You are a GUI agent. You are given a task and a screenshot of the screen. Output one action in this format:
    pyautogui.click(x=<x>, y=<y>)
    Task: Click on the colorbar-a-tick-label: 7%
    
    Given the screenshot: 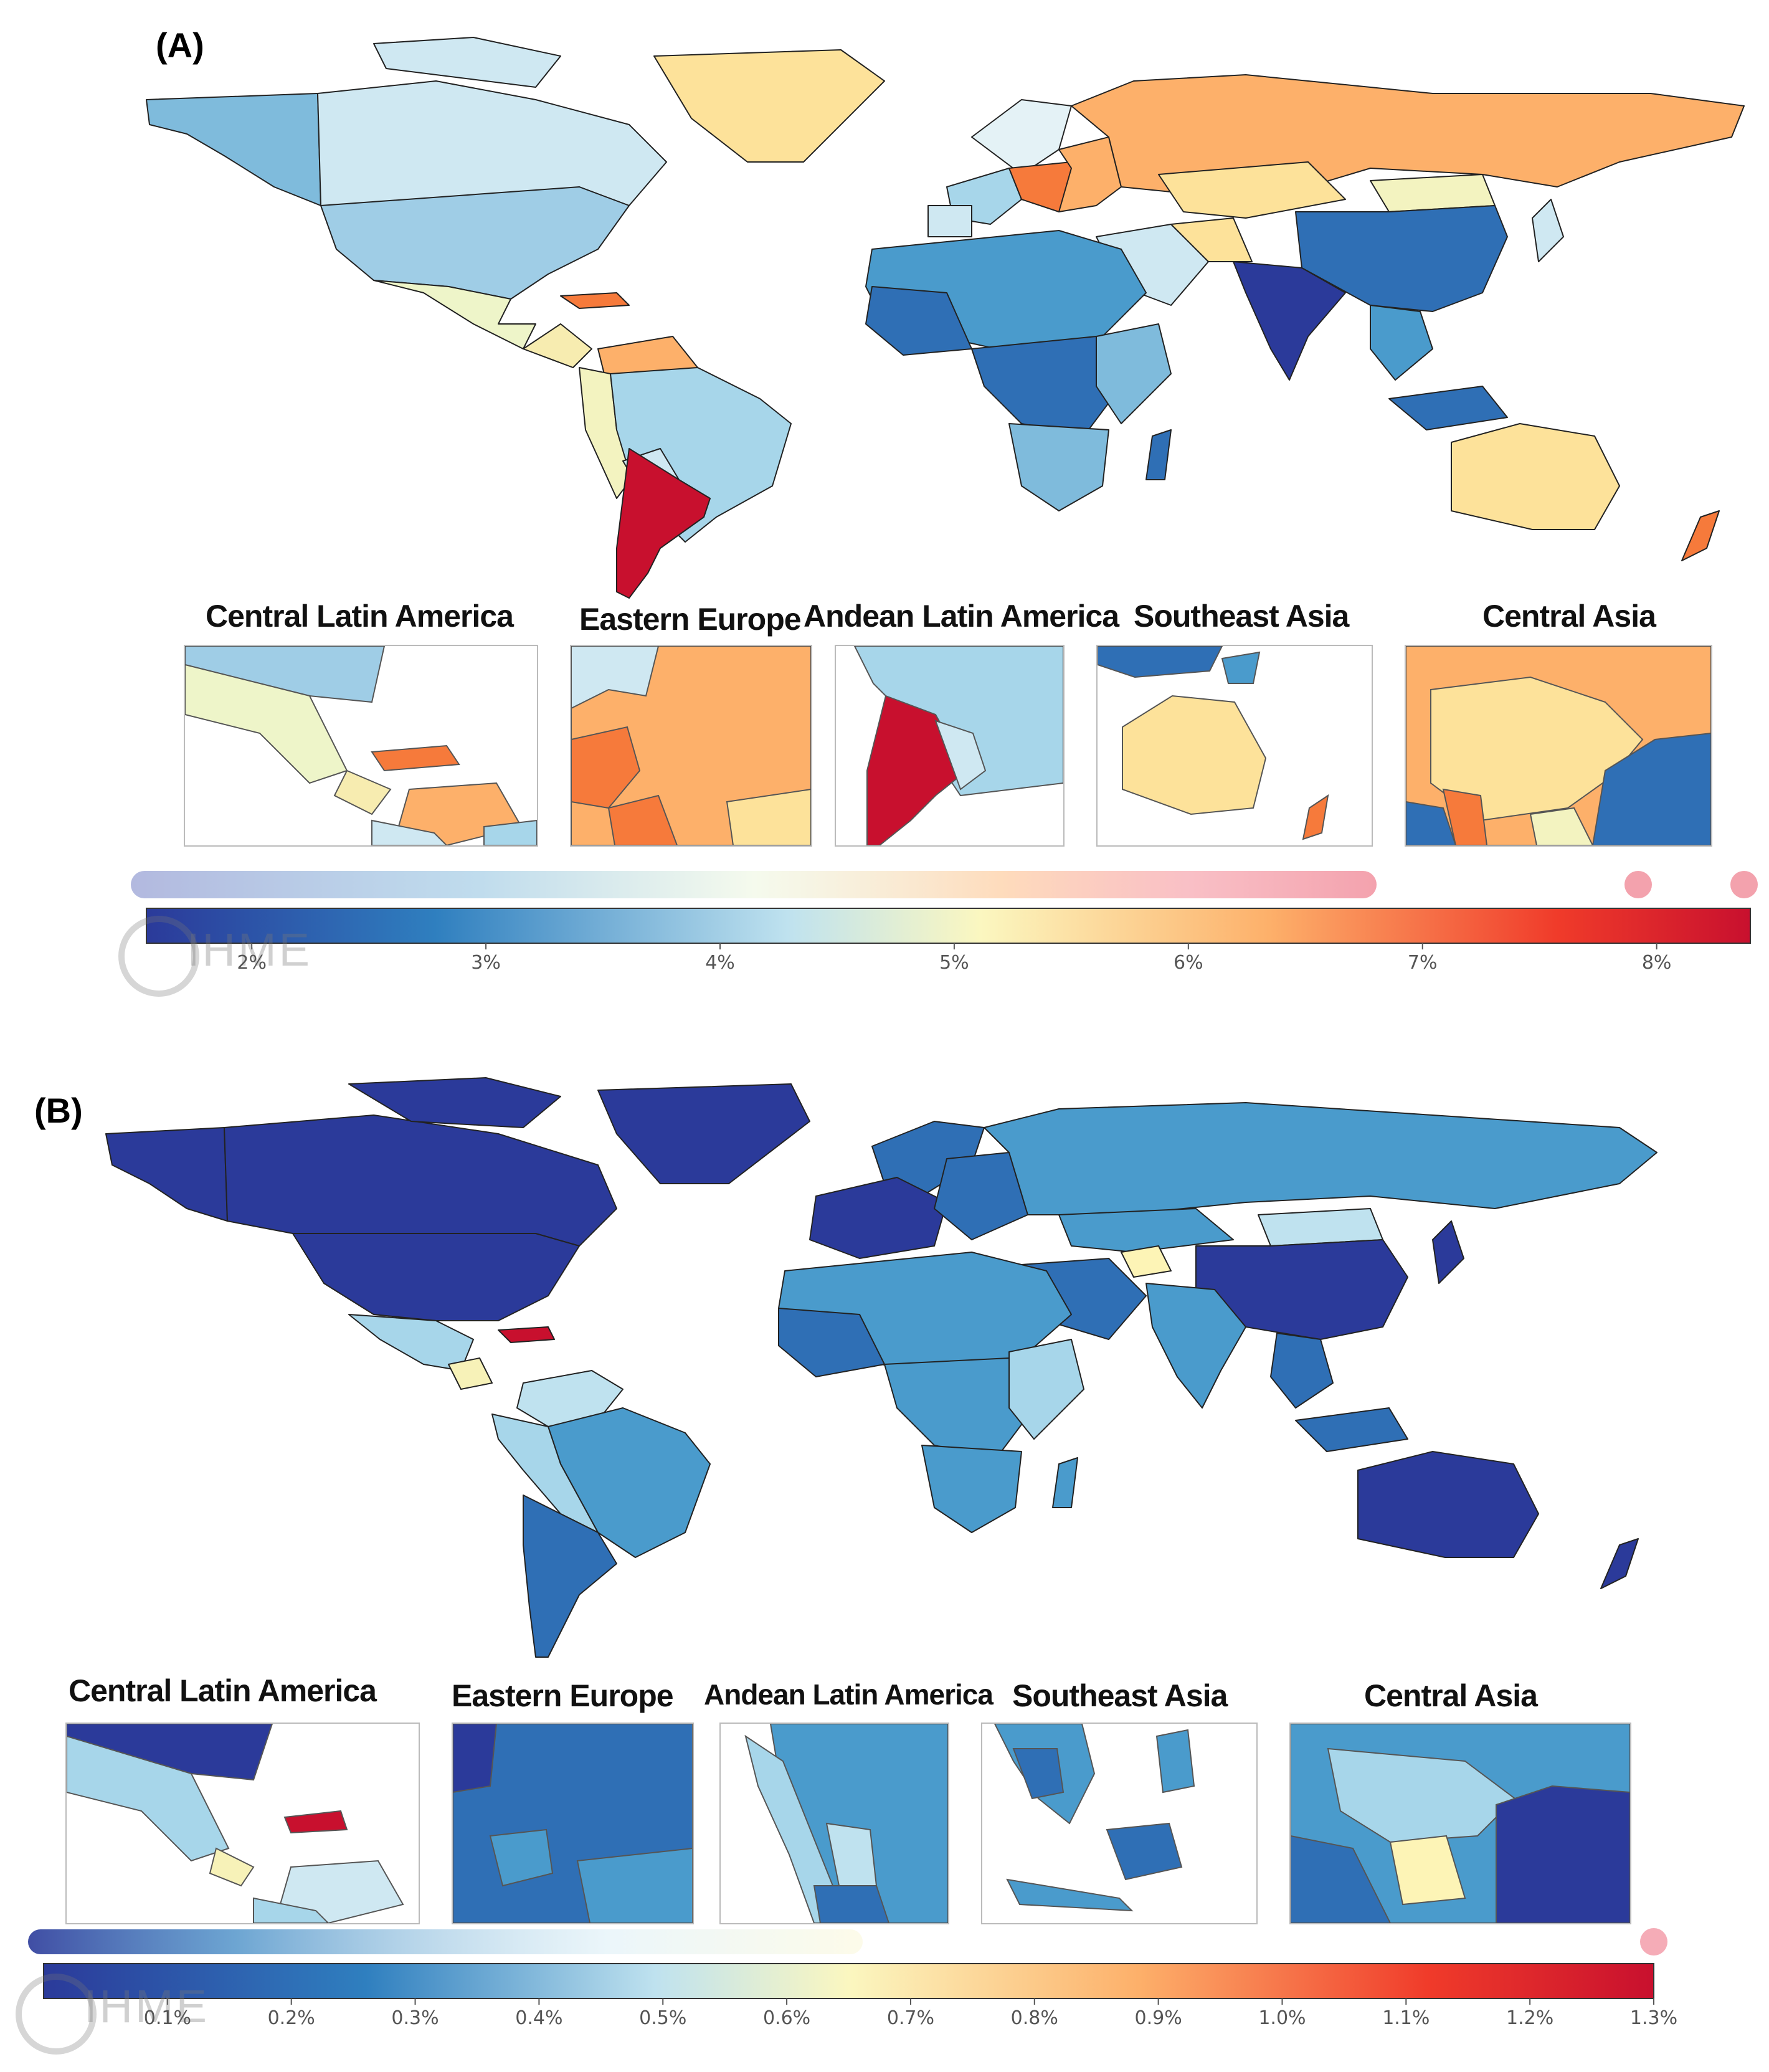 What is the action you would take?
    pyautogui.click(x=1422, y=963)
    